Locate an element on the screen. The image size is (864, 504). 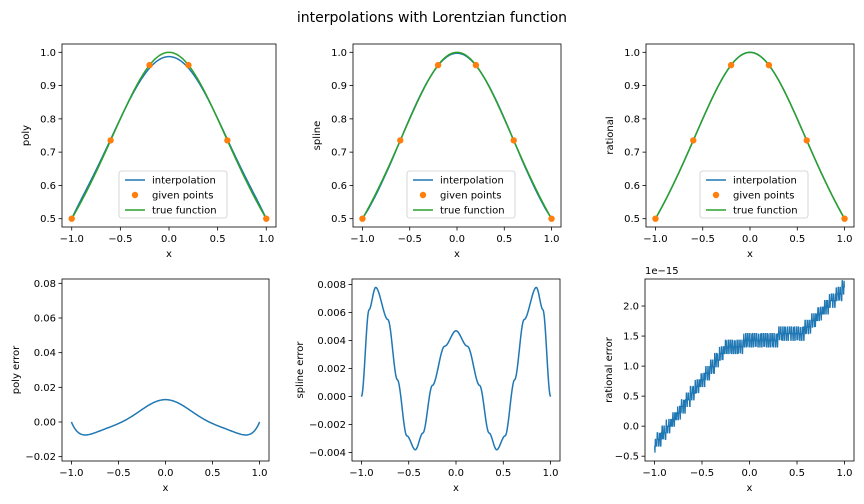
legend: interpolation given points true function is located at coordinates (173, 194).